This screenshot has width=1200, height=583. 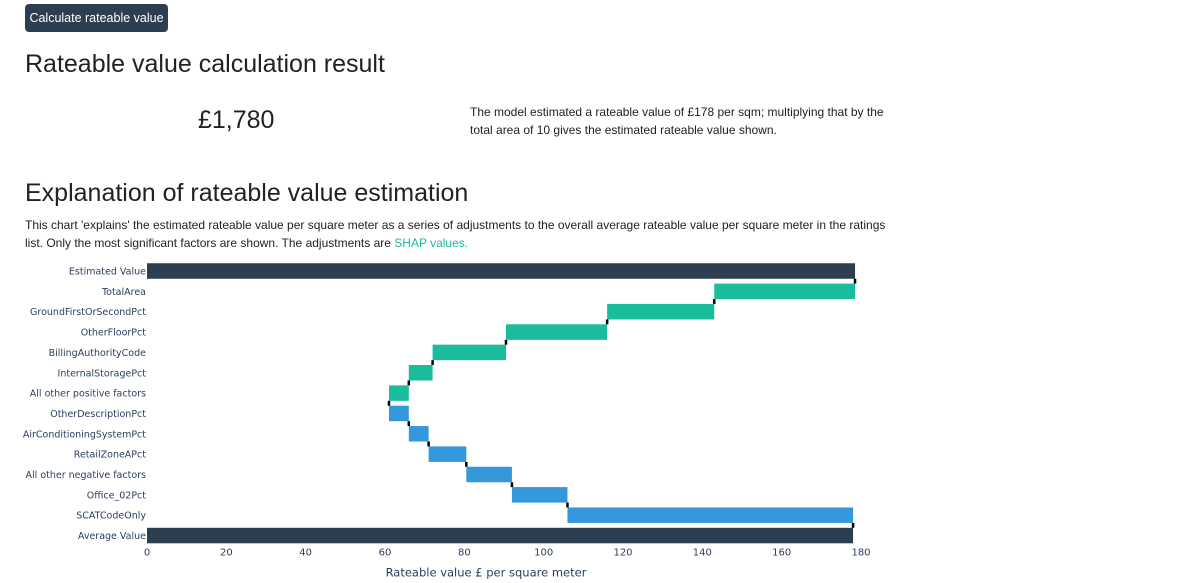 What do you see at coordinates (507, 552) in the screenshot?
I see `x-axis-ticks: 0 20 40 60 80 100 120 140 160 180` at bounding box center [507, 552].